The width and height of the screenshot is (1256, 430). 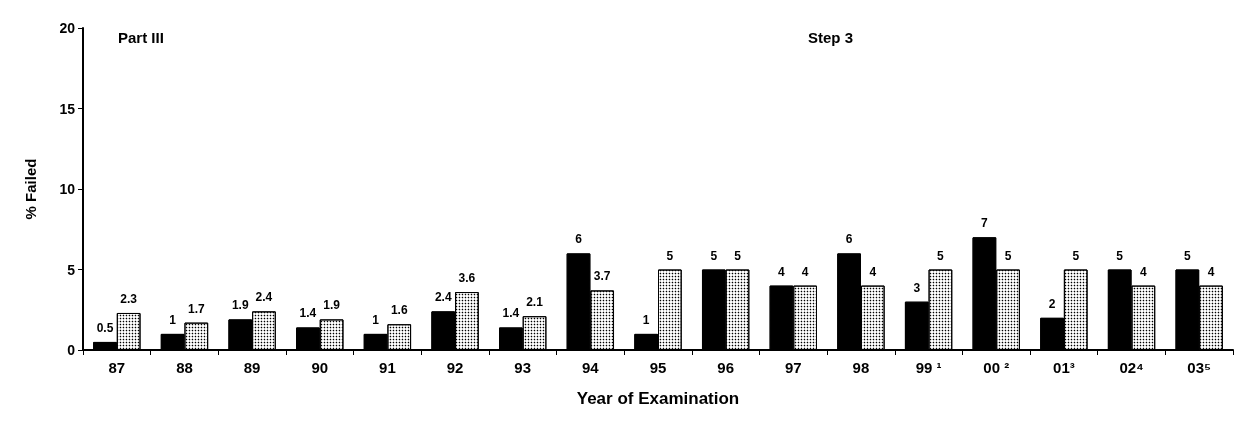 I want to click on data-label: 0.5, so click(x=105, y=327).